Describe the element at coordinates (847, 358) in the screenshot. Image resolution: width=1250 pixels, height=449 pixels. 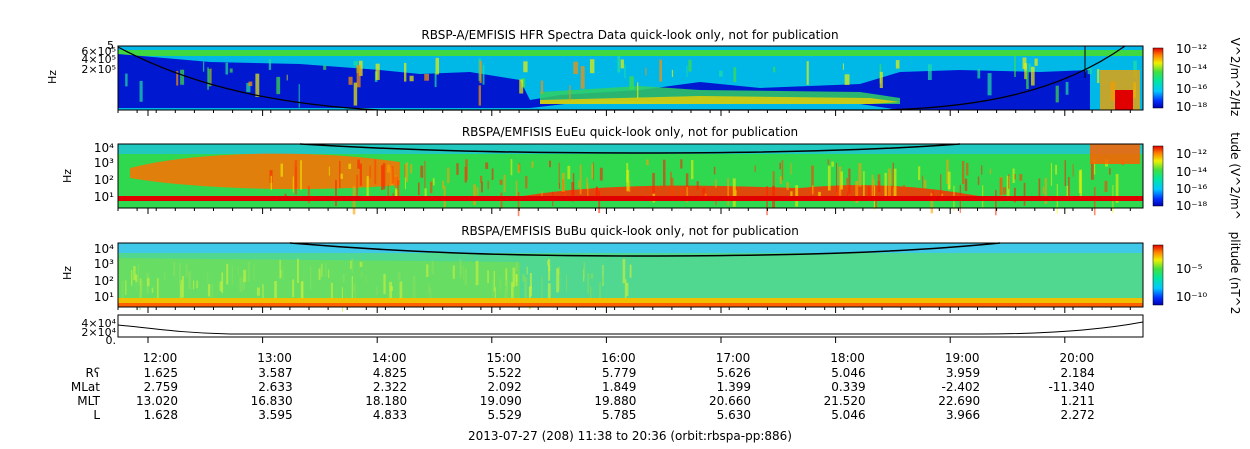
I see `x-tick-label: 18:00` at that location.